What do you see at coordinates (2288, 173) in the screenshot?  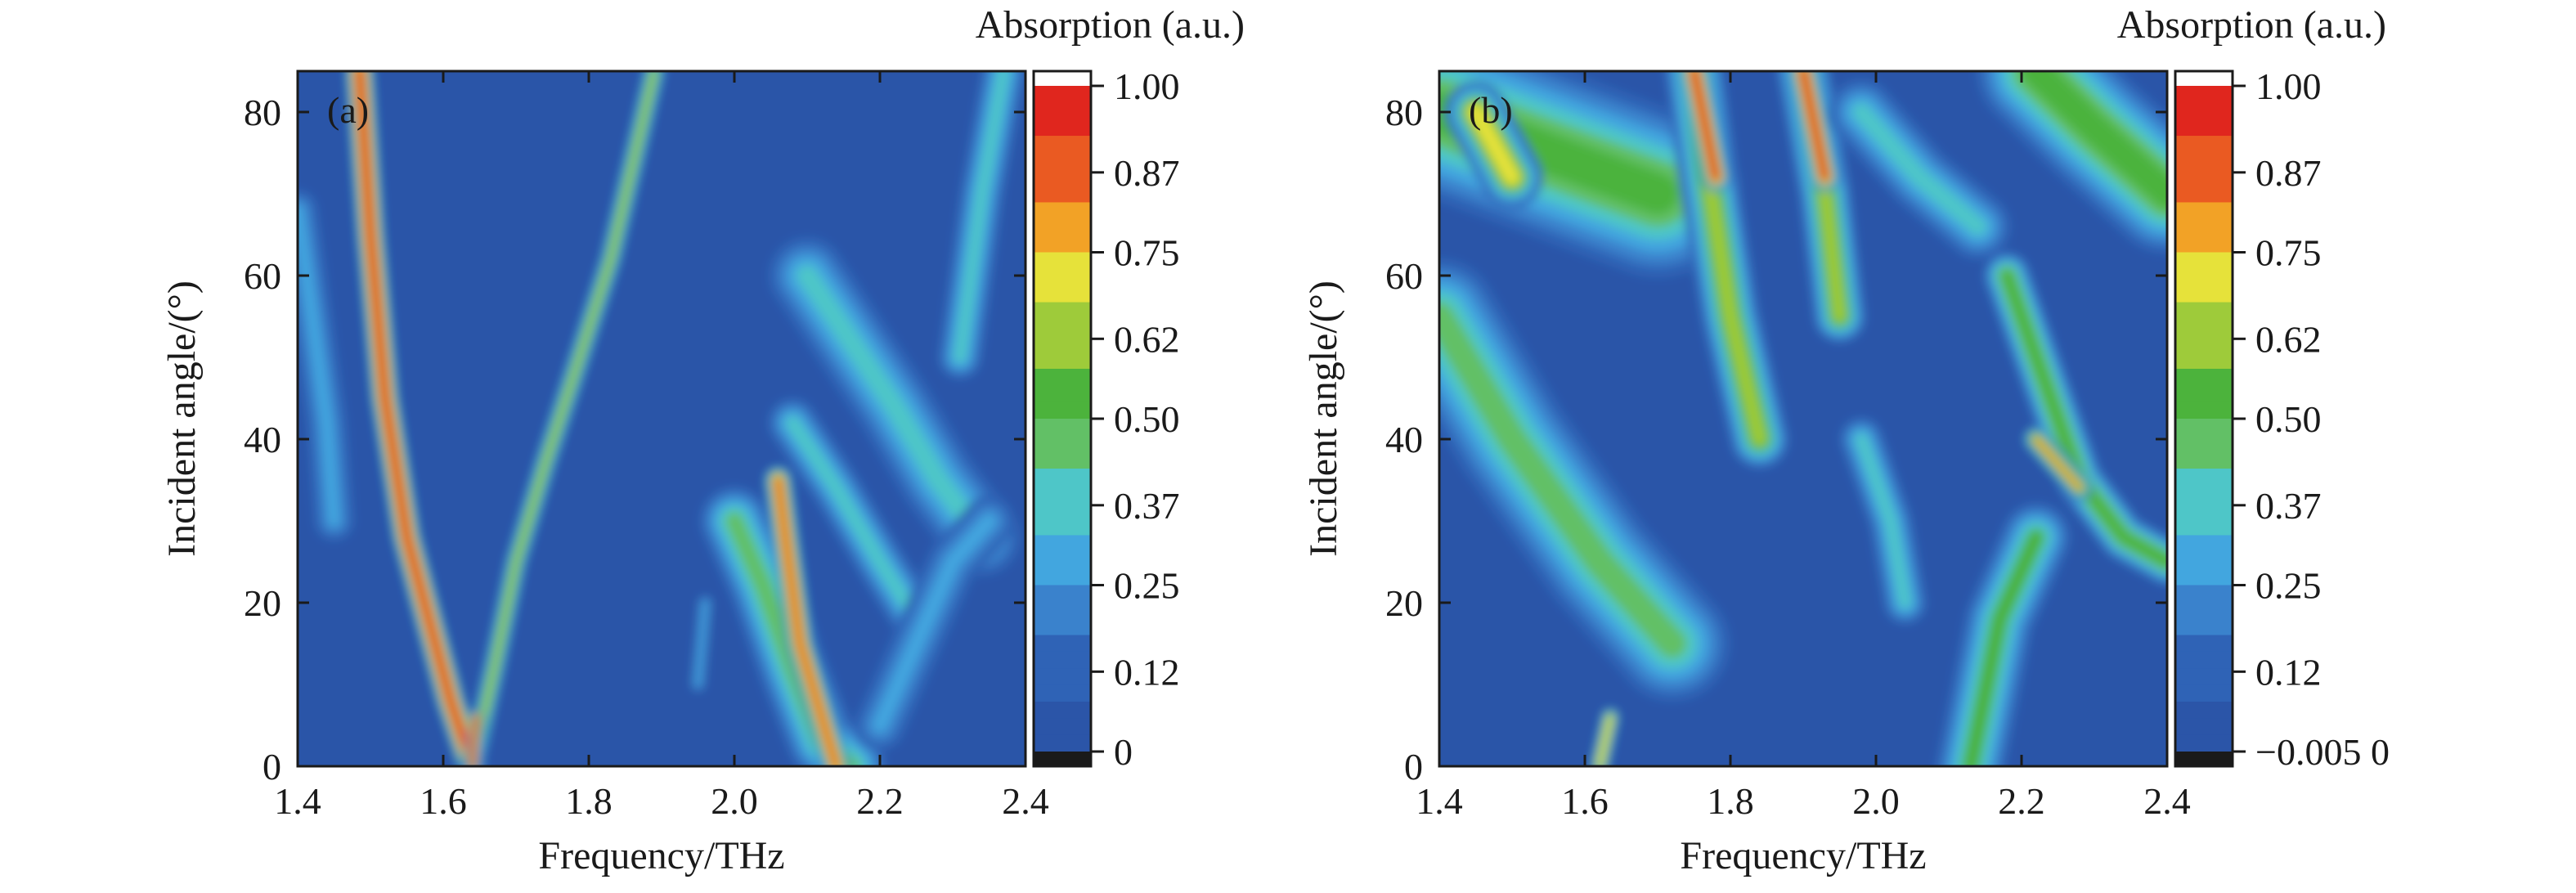 I see `colorbar-tick-label: 0.87` at bounding box center [2288, 173].